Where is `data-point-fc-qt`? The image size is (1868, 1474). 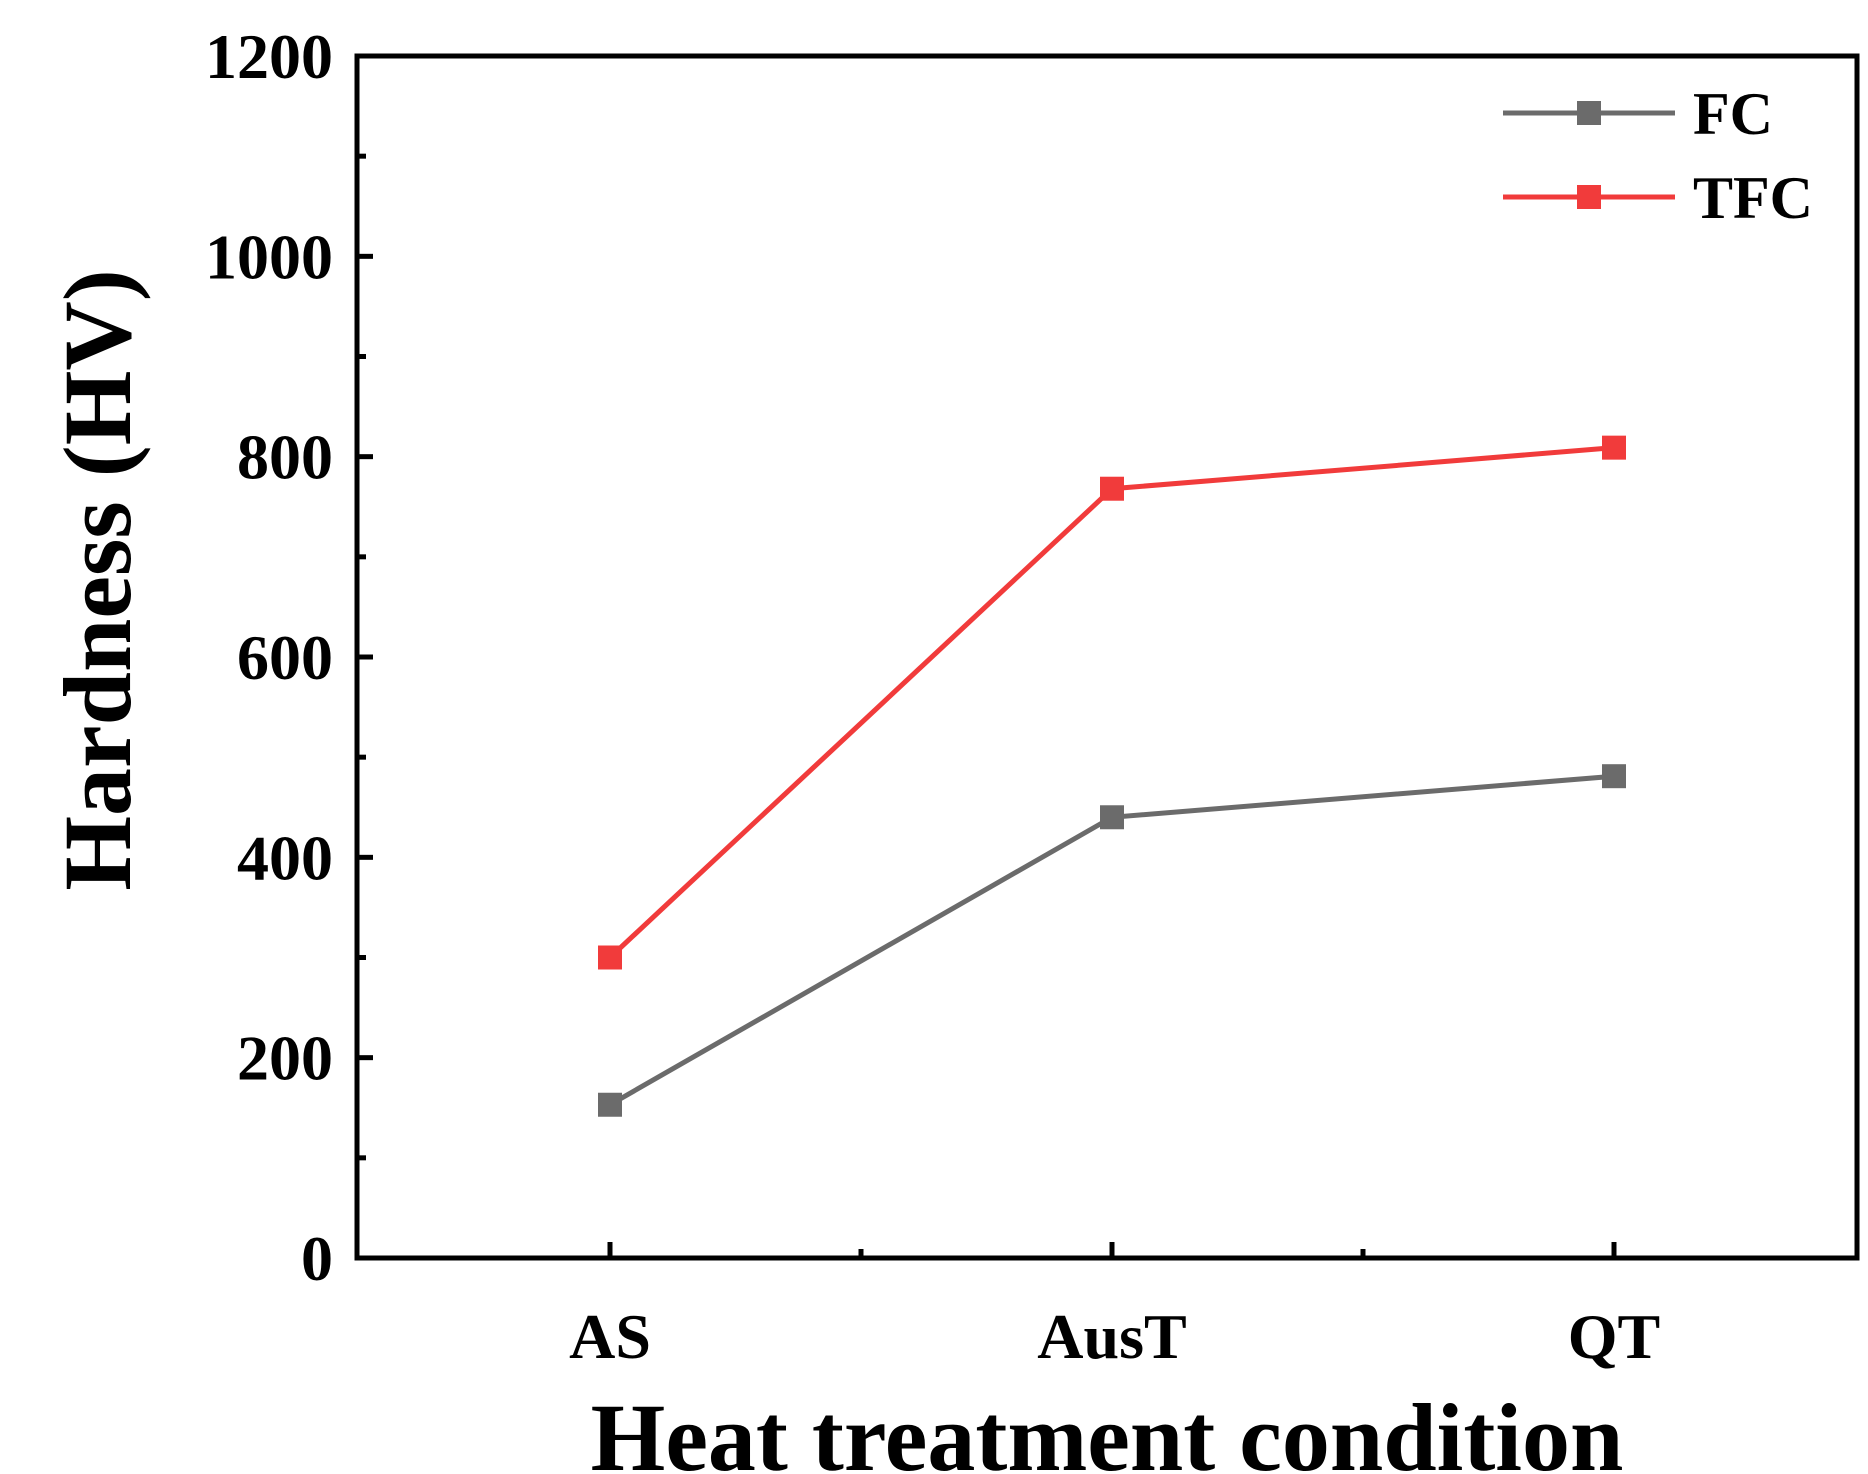
data-point-fc-qt is located at coordinates (1614, 776).